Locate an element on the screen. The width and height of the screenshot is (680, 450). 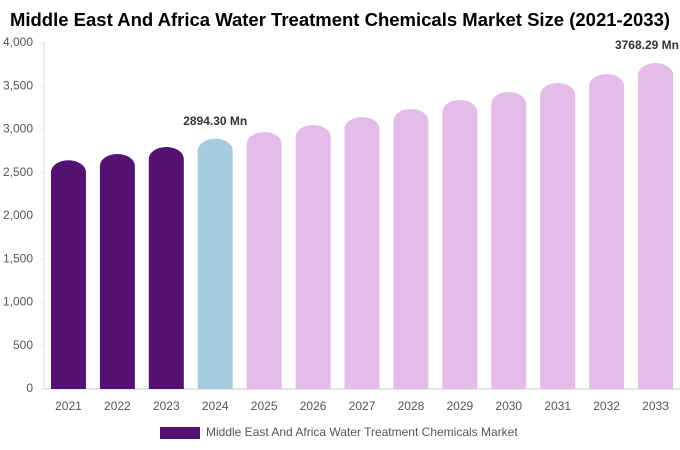
x-tick-label: 2026 is located at coordinates (313, 406).